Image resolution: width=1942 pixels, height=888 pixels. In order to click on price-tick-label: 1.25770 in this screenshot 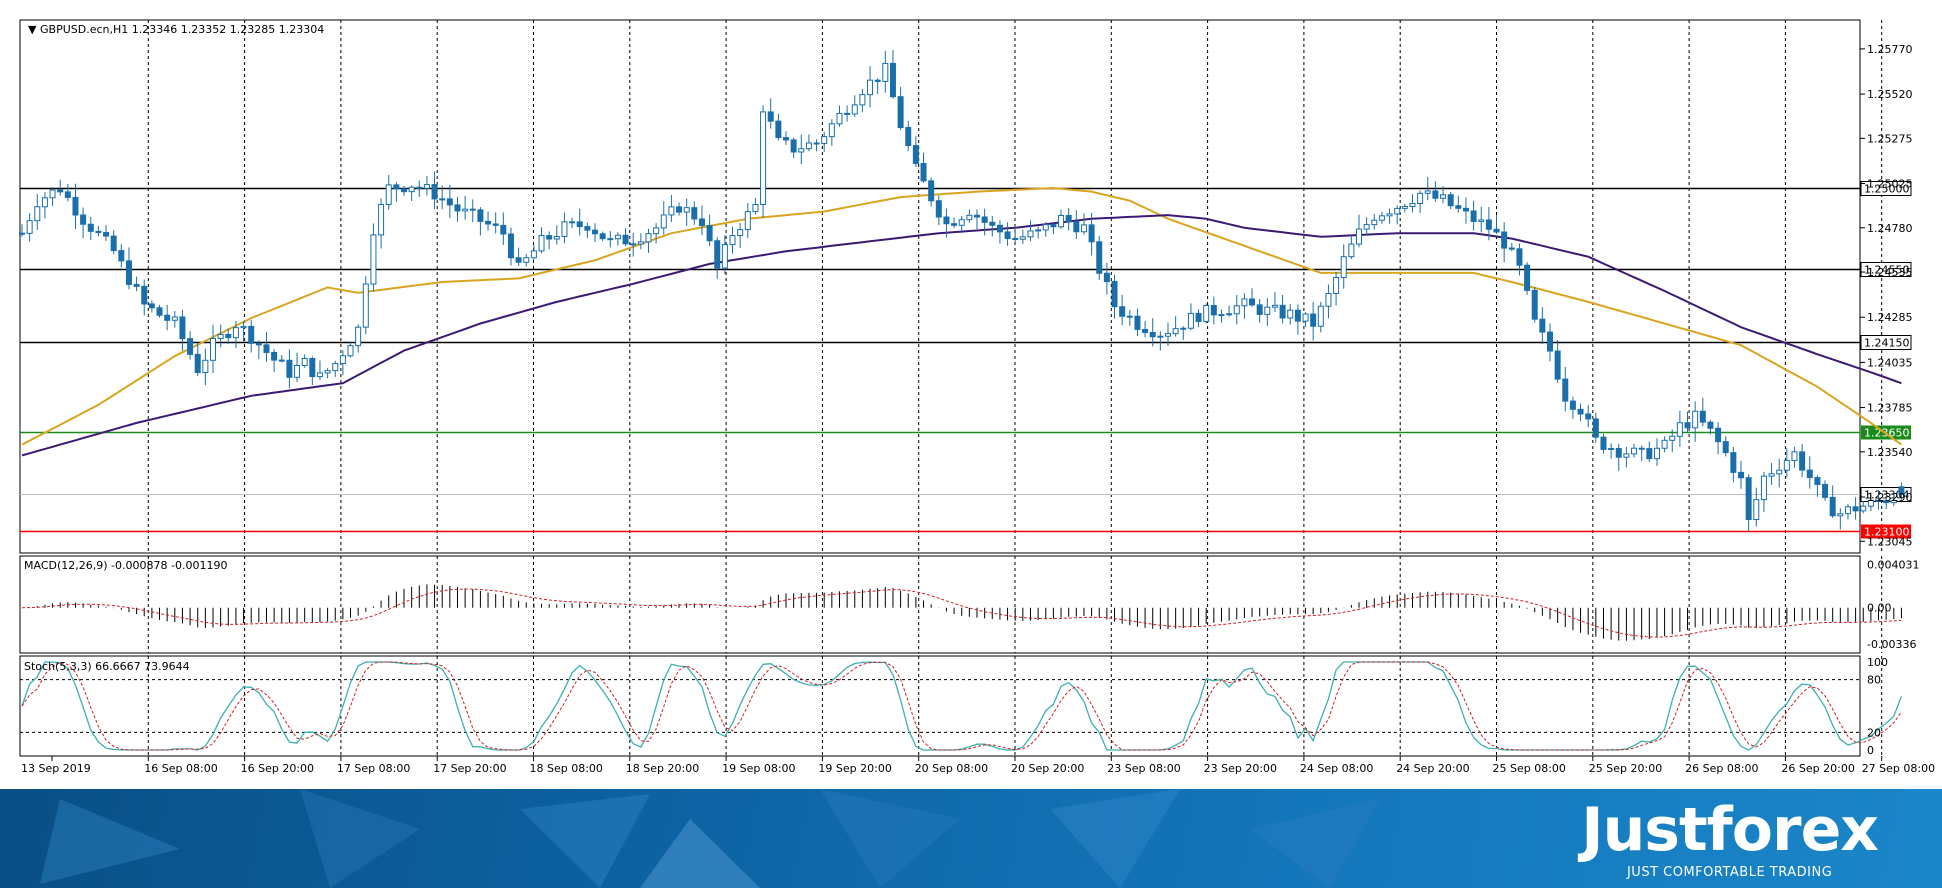, I will do `click(1890, 49)`.